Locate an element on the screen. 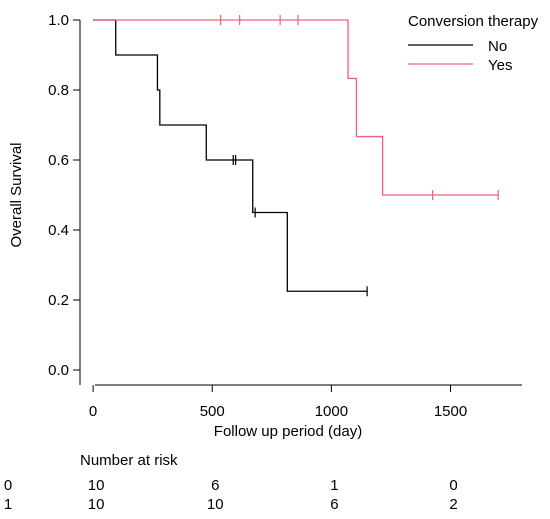 The height and width of the screenshot is (519, 550). risk-table: Number at risk 0 10 6 1 01 10 10 6 2 is located at coordinates (231, 482).